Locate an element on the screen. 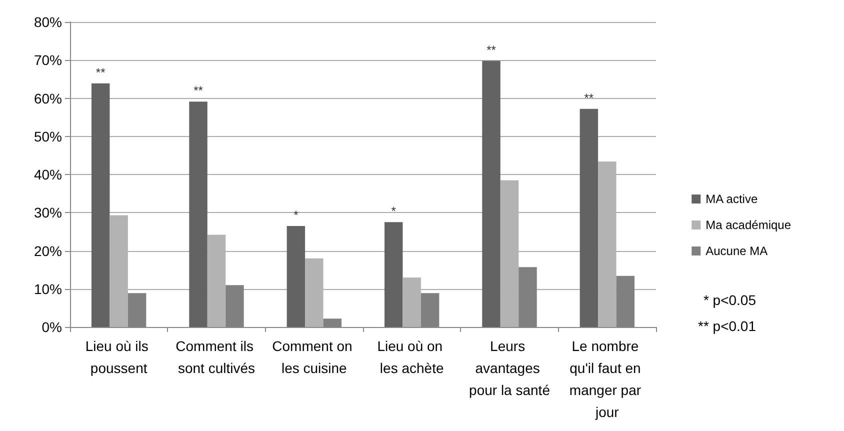 The image size is (844, 431). x-tick-label: Lieu où on les achète is located at coordinates (411, 357).